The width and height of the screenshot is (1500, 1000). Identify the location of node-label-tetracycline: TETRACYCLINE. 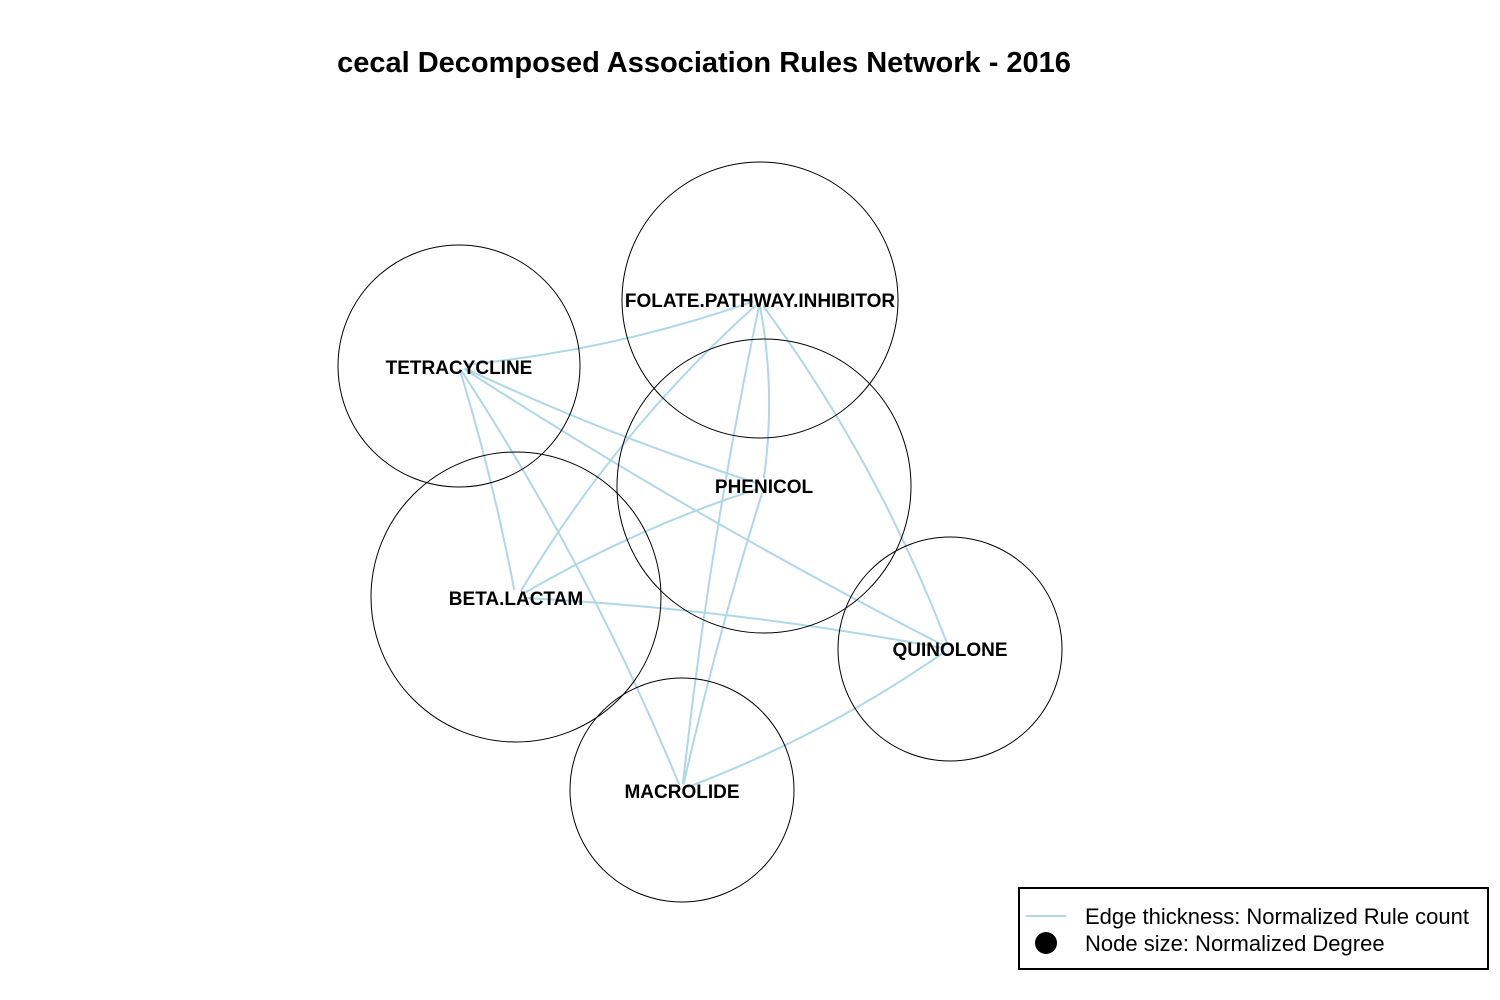
(459, 368).